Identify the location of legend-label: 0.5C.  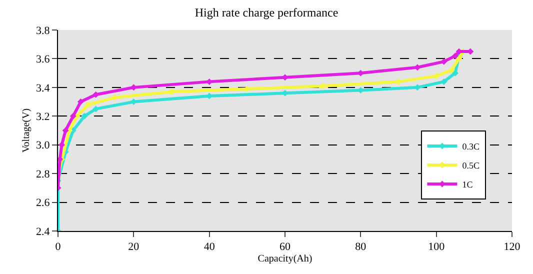
(471, 165).